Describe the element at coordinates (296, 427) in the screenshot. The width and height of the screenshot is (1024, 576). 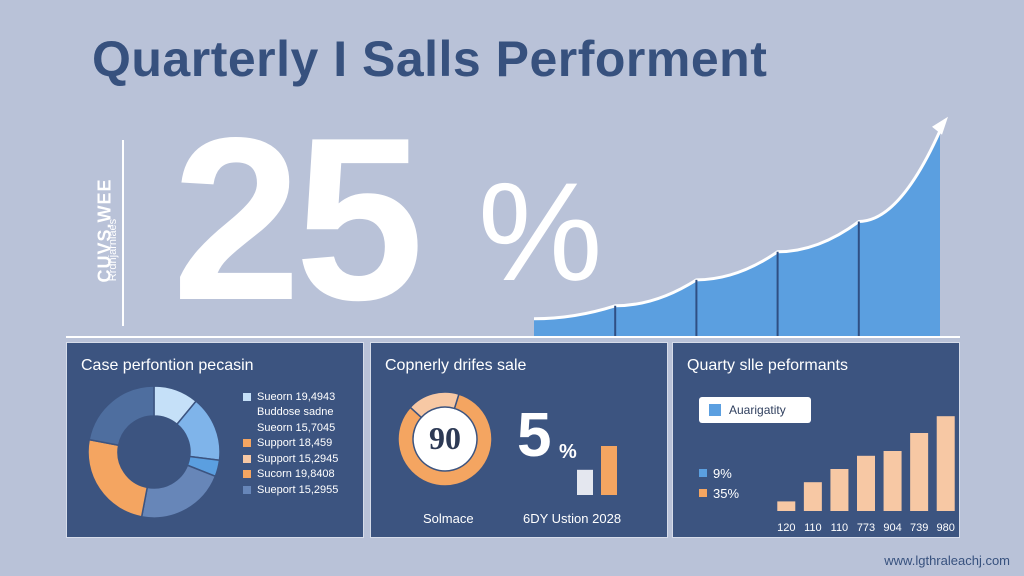
I see `legend-label: Sueorn 15,7045` at that location.